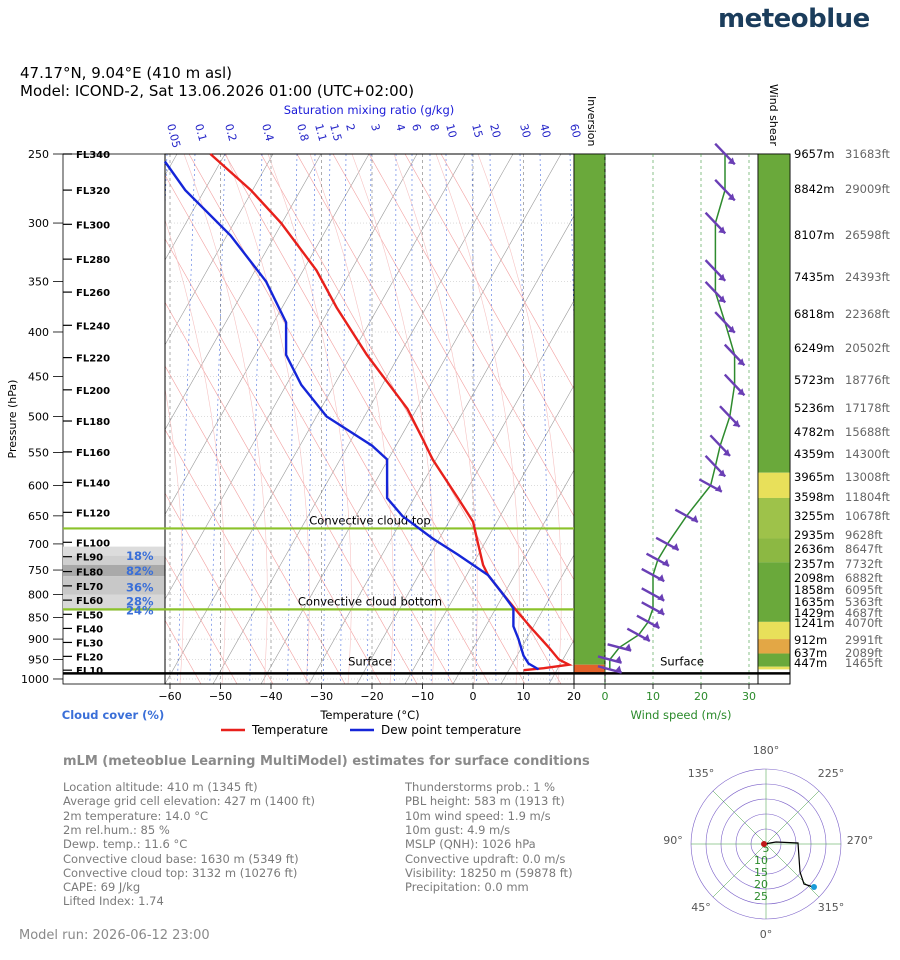 The height and width of the screenshot is (960, 900). Describe the element at coordinates (766, 750) in the screenshot. I see `hodograph-direction-label: 180°` at that location.